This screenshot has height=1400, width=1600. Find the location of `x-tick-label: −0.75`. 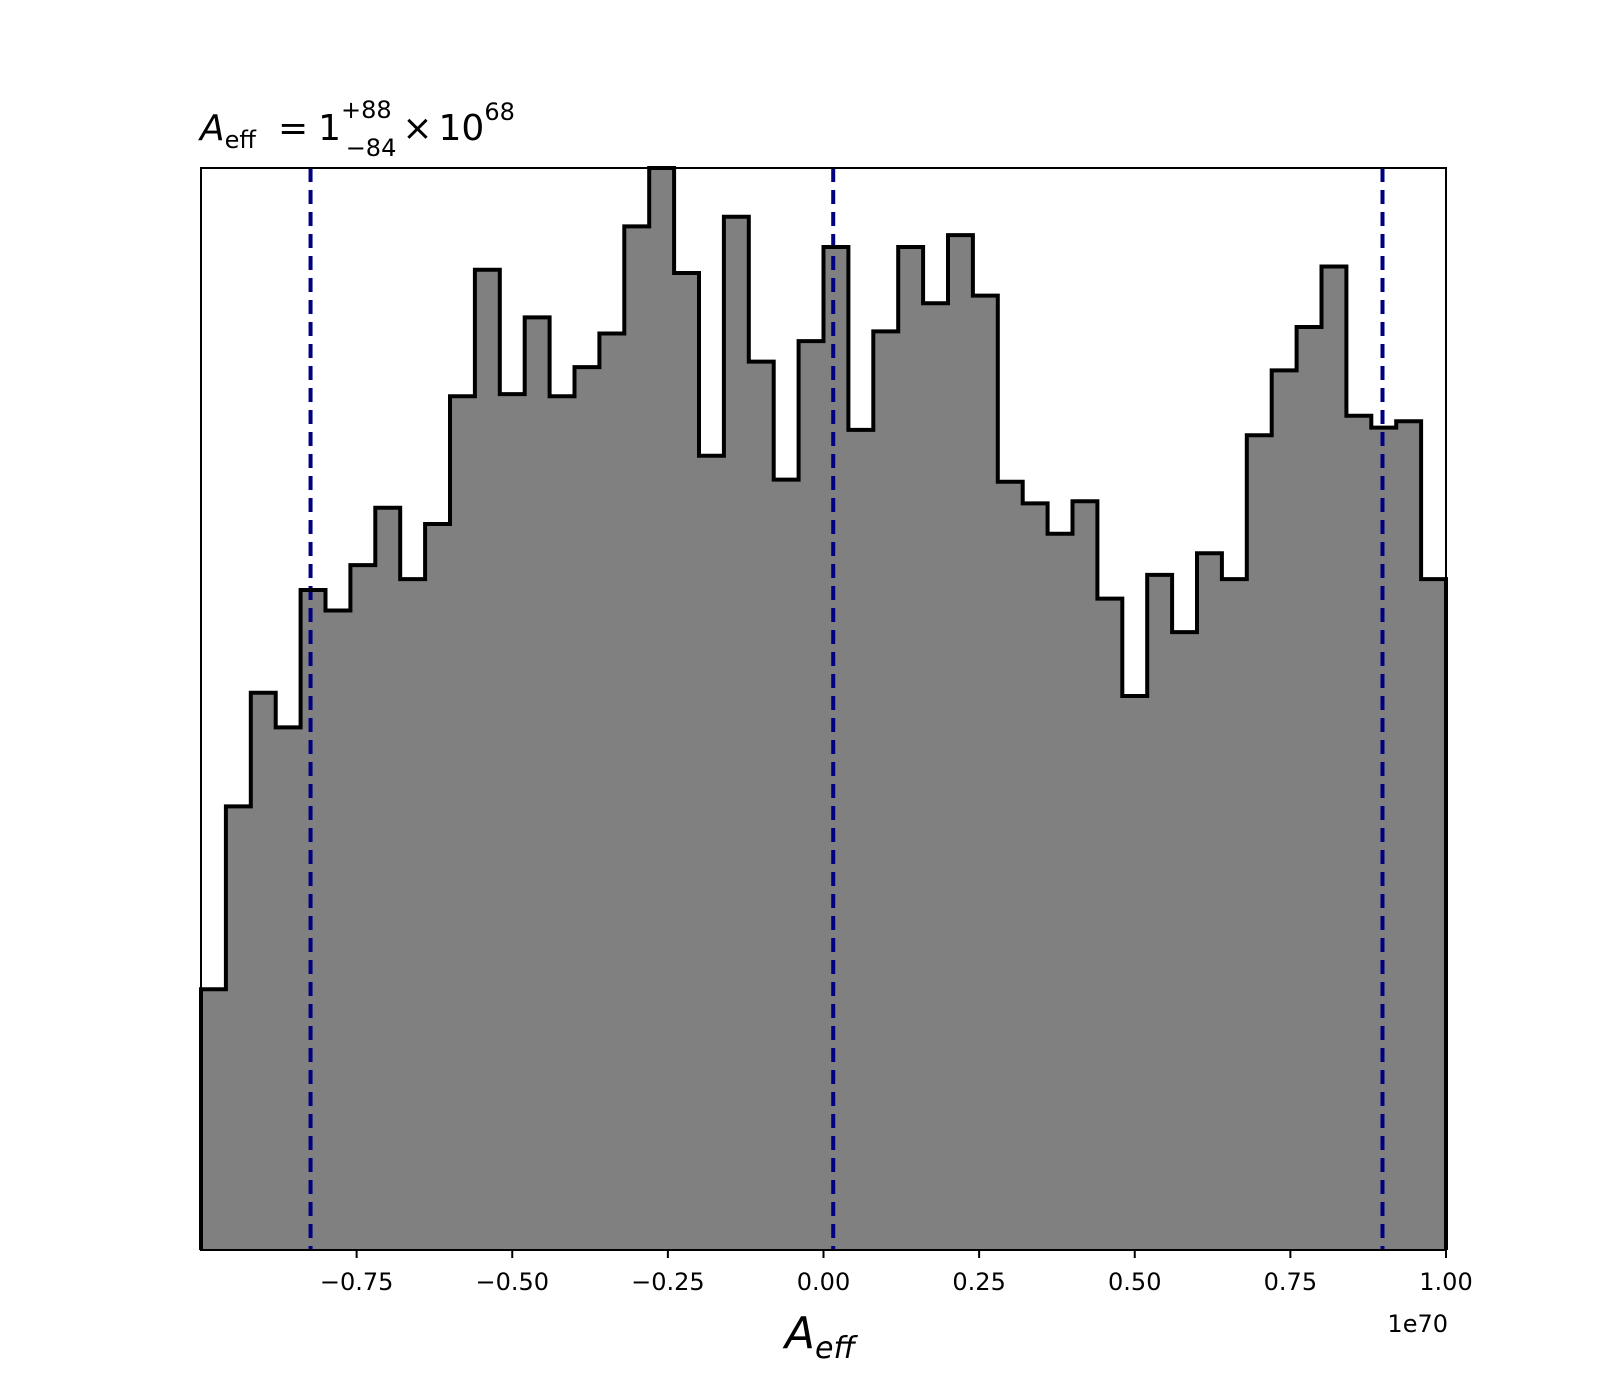

x-tick-label: −0.75 is located at coordinates (357, 1282).